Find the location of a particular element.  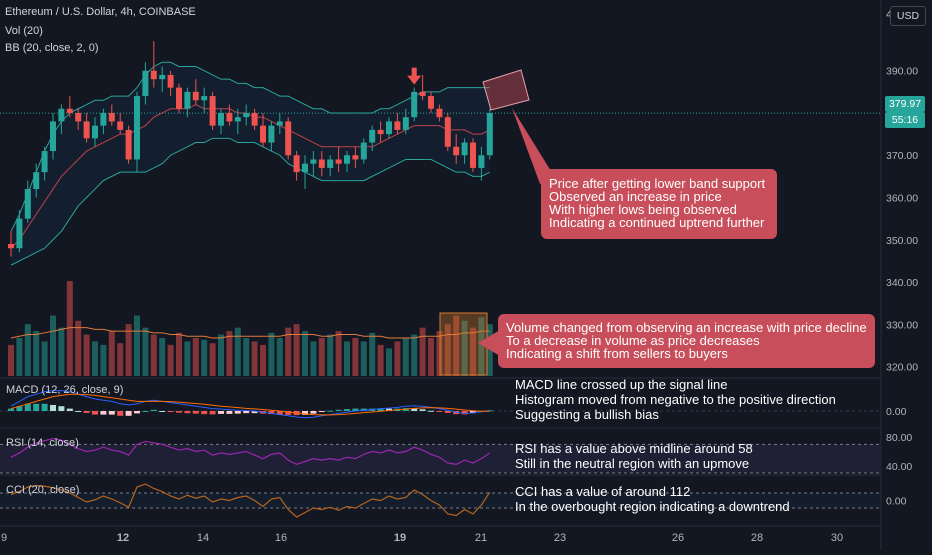

time-tick-label: 28 is located at coordinates (757, 538).